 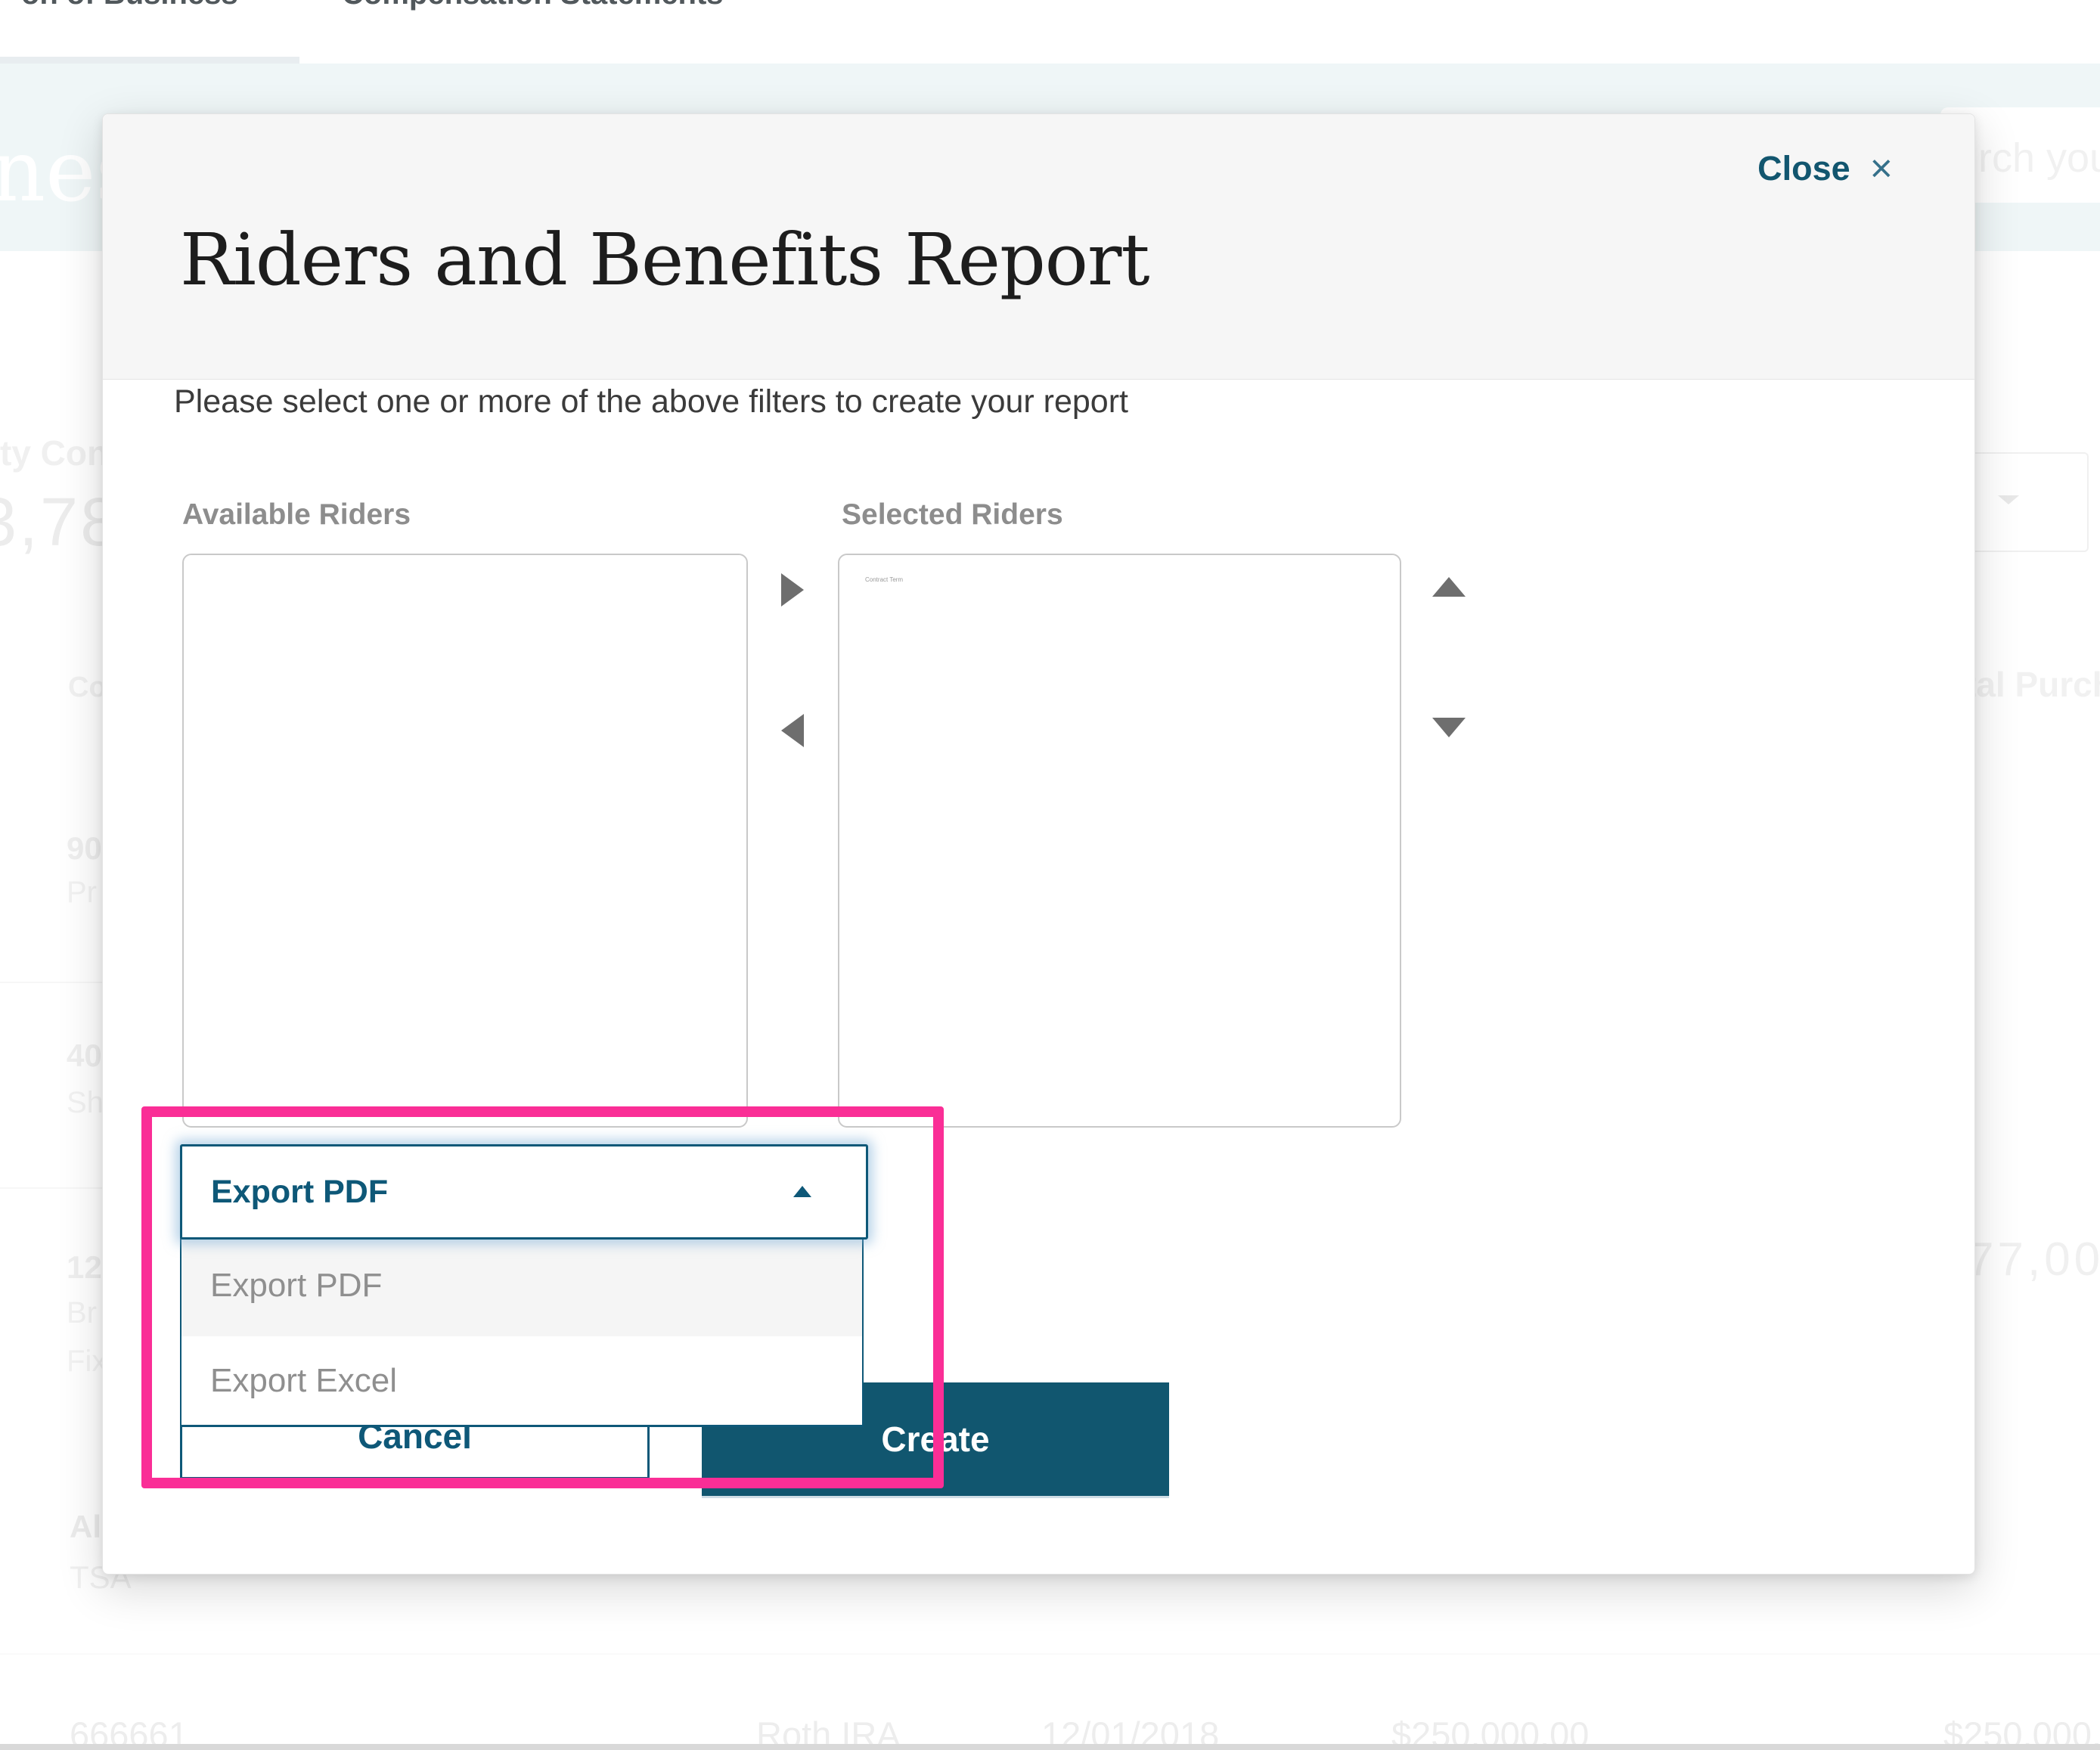 What do you see at coordinates (303, 1380) in the screenshot?
I see `option-label: Export Excel` at bounding box center [303, 1380].